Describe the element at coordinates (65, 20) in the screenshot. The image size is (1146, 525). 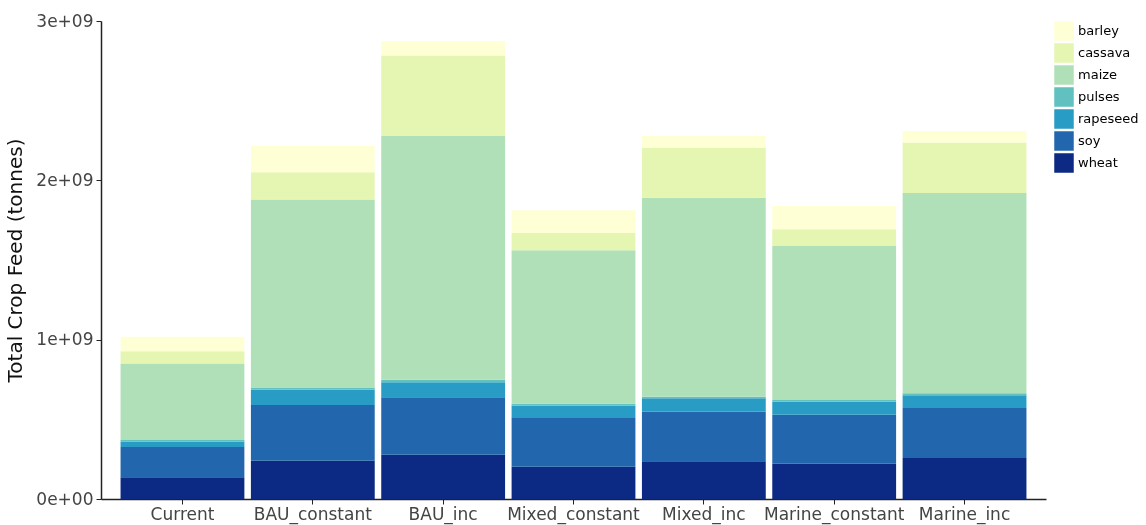
I see `y-tick-label: 3e+09` at that location.